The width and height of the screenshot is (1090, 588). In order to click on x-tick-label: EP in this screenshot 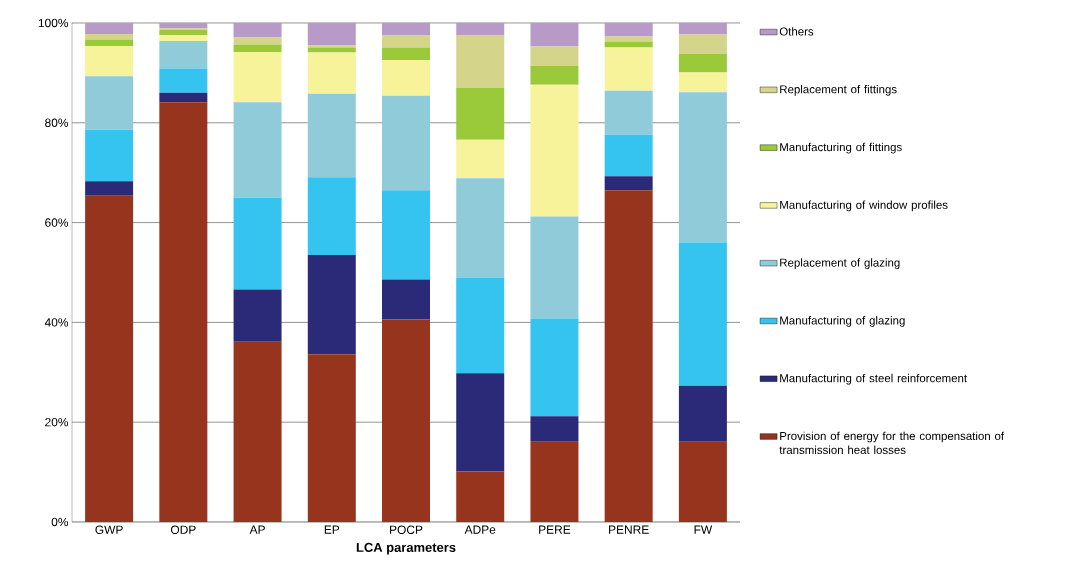, I will do `click(332, 529)`.